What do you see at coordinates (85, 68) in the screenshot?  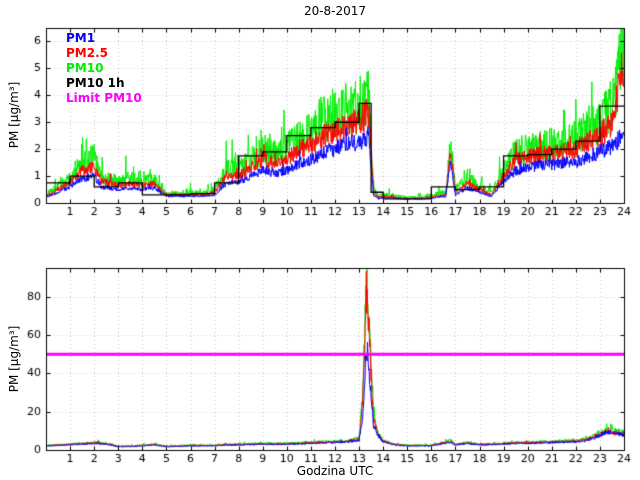 I see `legend-item-pm10: PM10` at bounding box center [85, 68].